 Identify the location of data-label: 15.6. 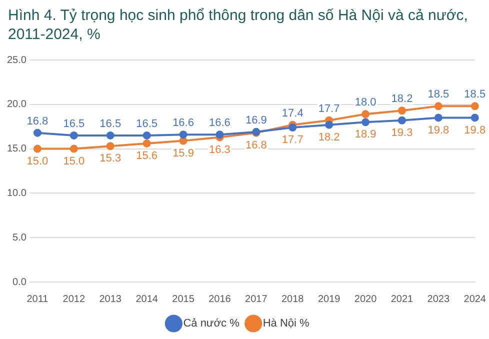
(147, 156).